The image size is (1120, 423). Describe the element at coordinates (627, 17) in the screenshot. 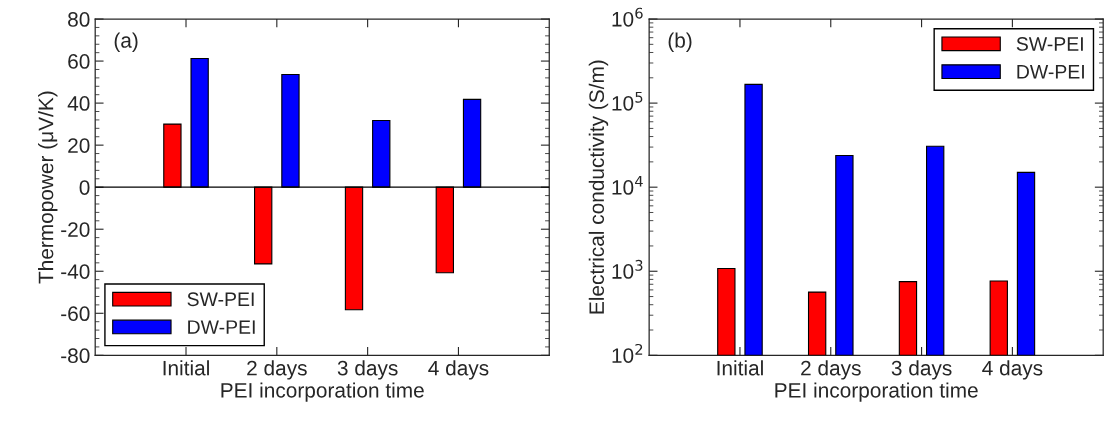

I see `y-tick-label: 10$^{6}$` at that location.